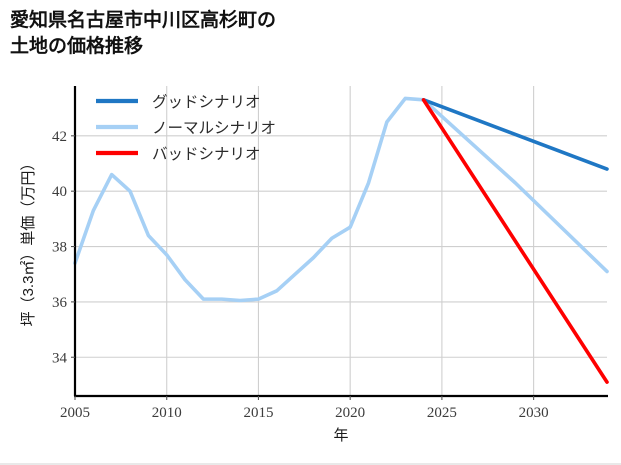  What do you see at coordinates (350, 413) in the screenshot?
I see `x-tick-label: 2020` at bounding box center [350, 413].